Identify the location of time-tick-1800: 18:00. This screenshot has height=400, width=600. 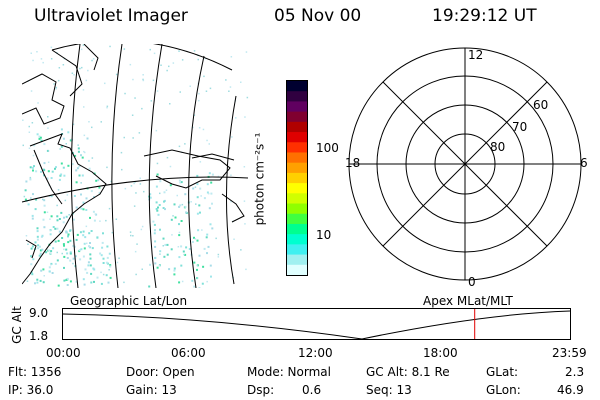
(440, 353).